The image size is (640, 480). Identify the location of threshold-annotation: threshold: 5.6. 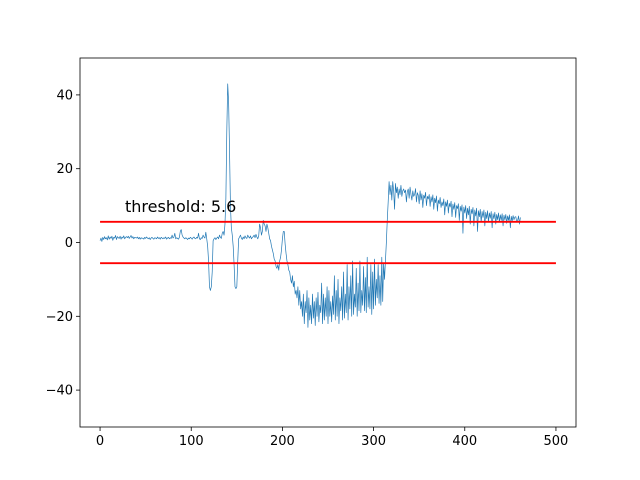
(180, 206).